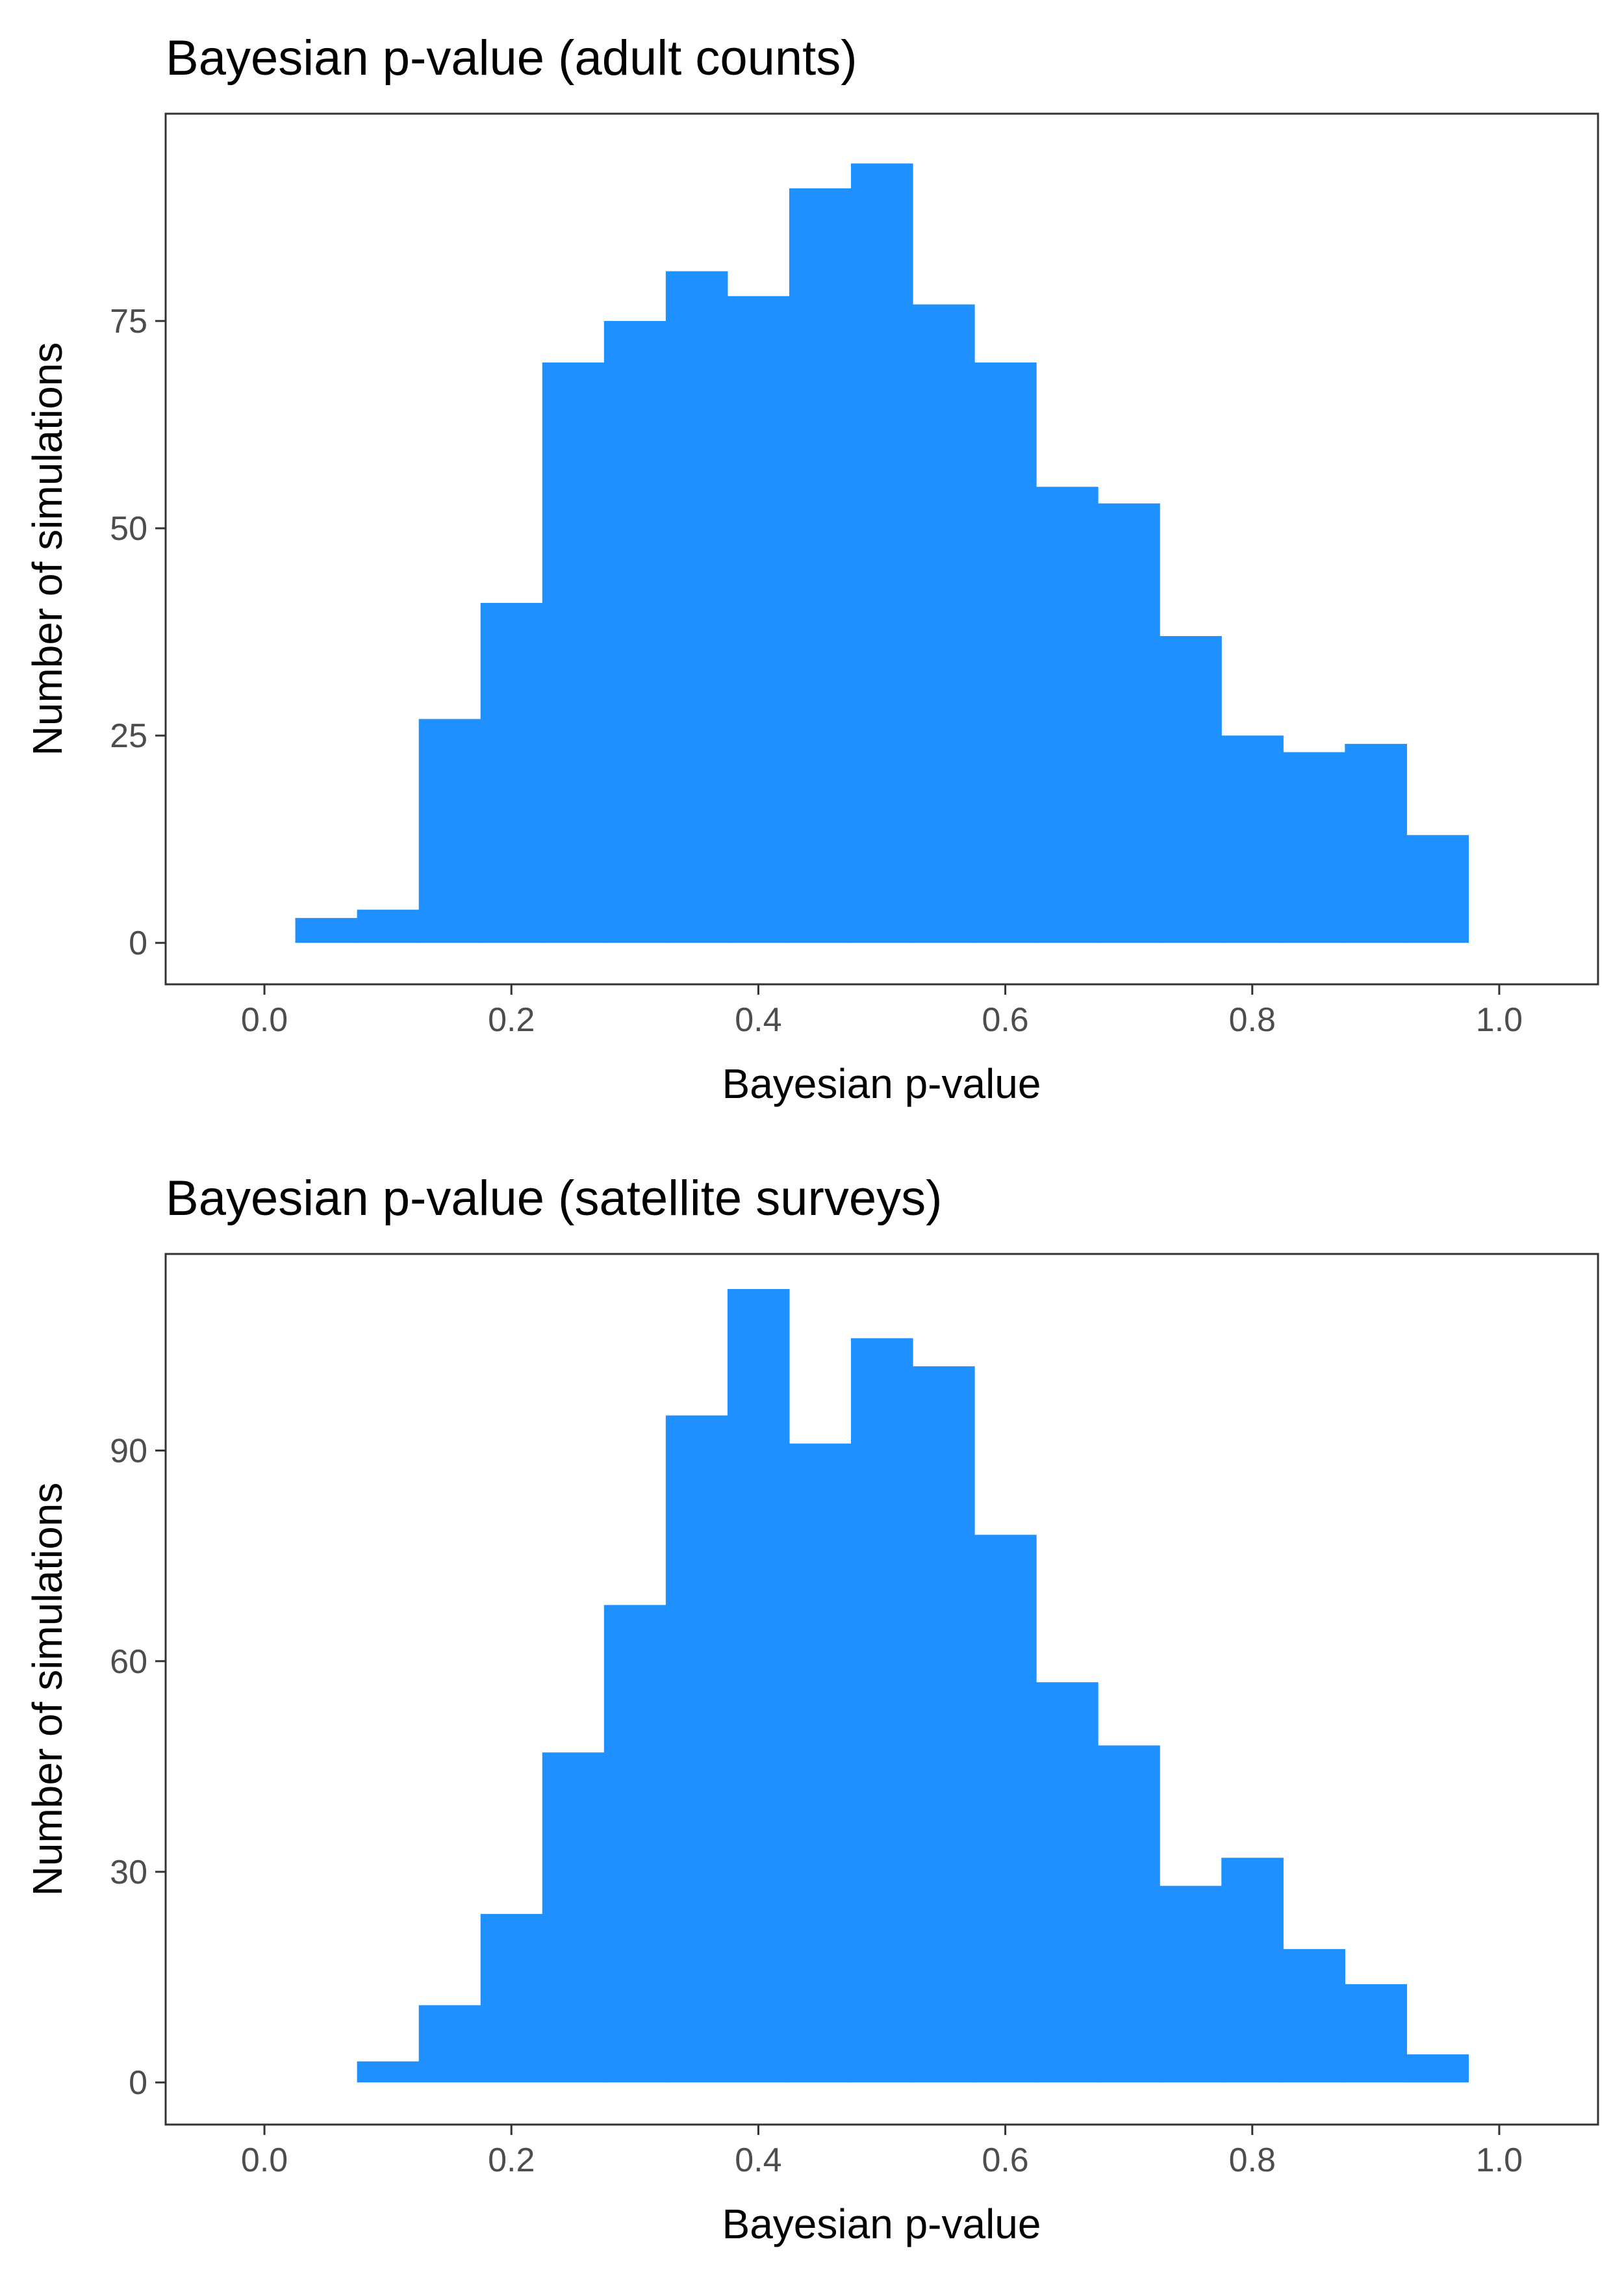 Image resolution: width=1624 pixels, height=2274 pixels. What do you see at coordinates (554, 1198) in the screenshot?
I see `chart-title: Bayesian p-value (satellite surveys)` at bounding box center [554, 1198].